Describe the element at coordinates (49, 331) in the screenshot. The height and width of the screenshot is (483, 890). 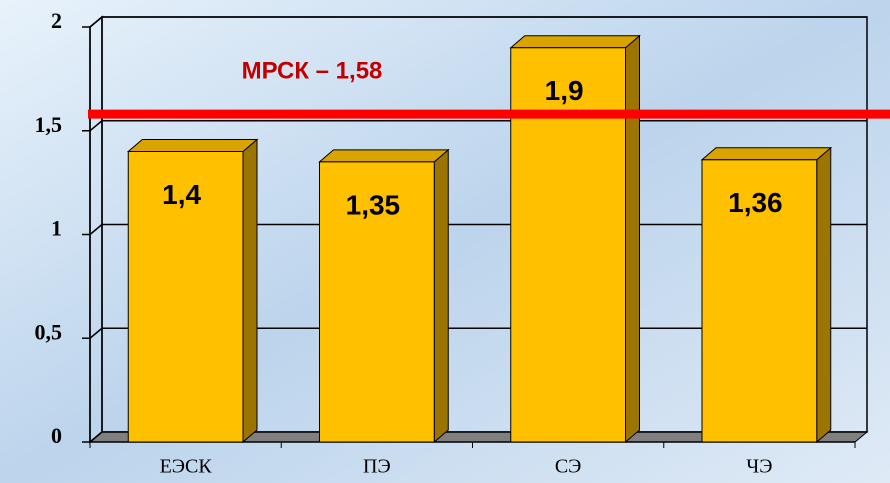
I see `y-tick-label: 0,5` at that location.